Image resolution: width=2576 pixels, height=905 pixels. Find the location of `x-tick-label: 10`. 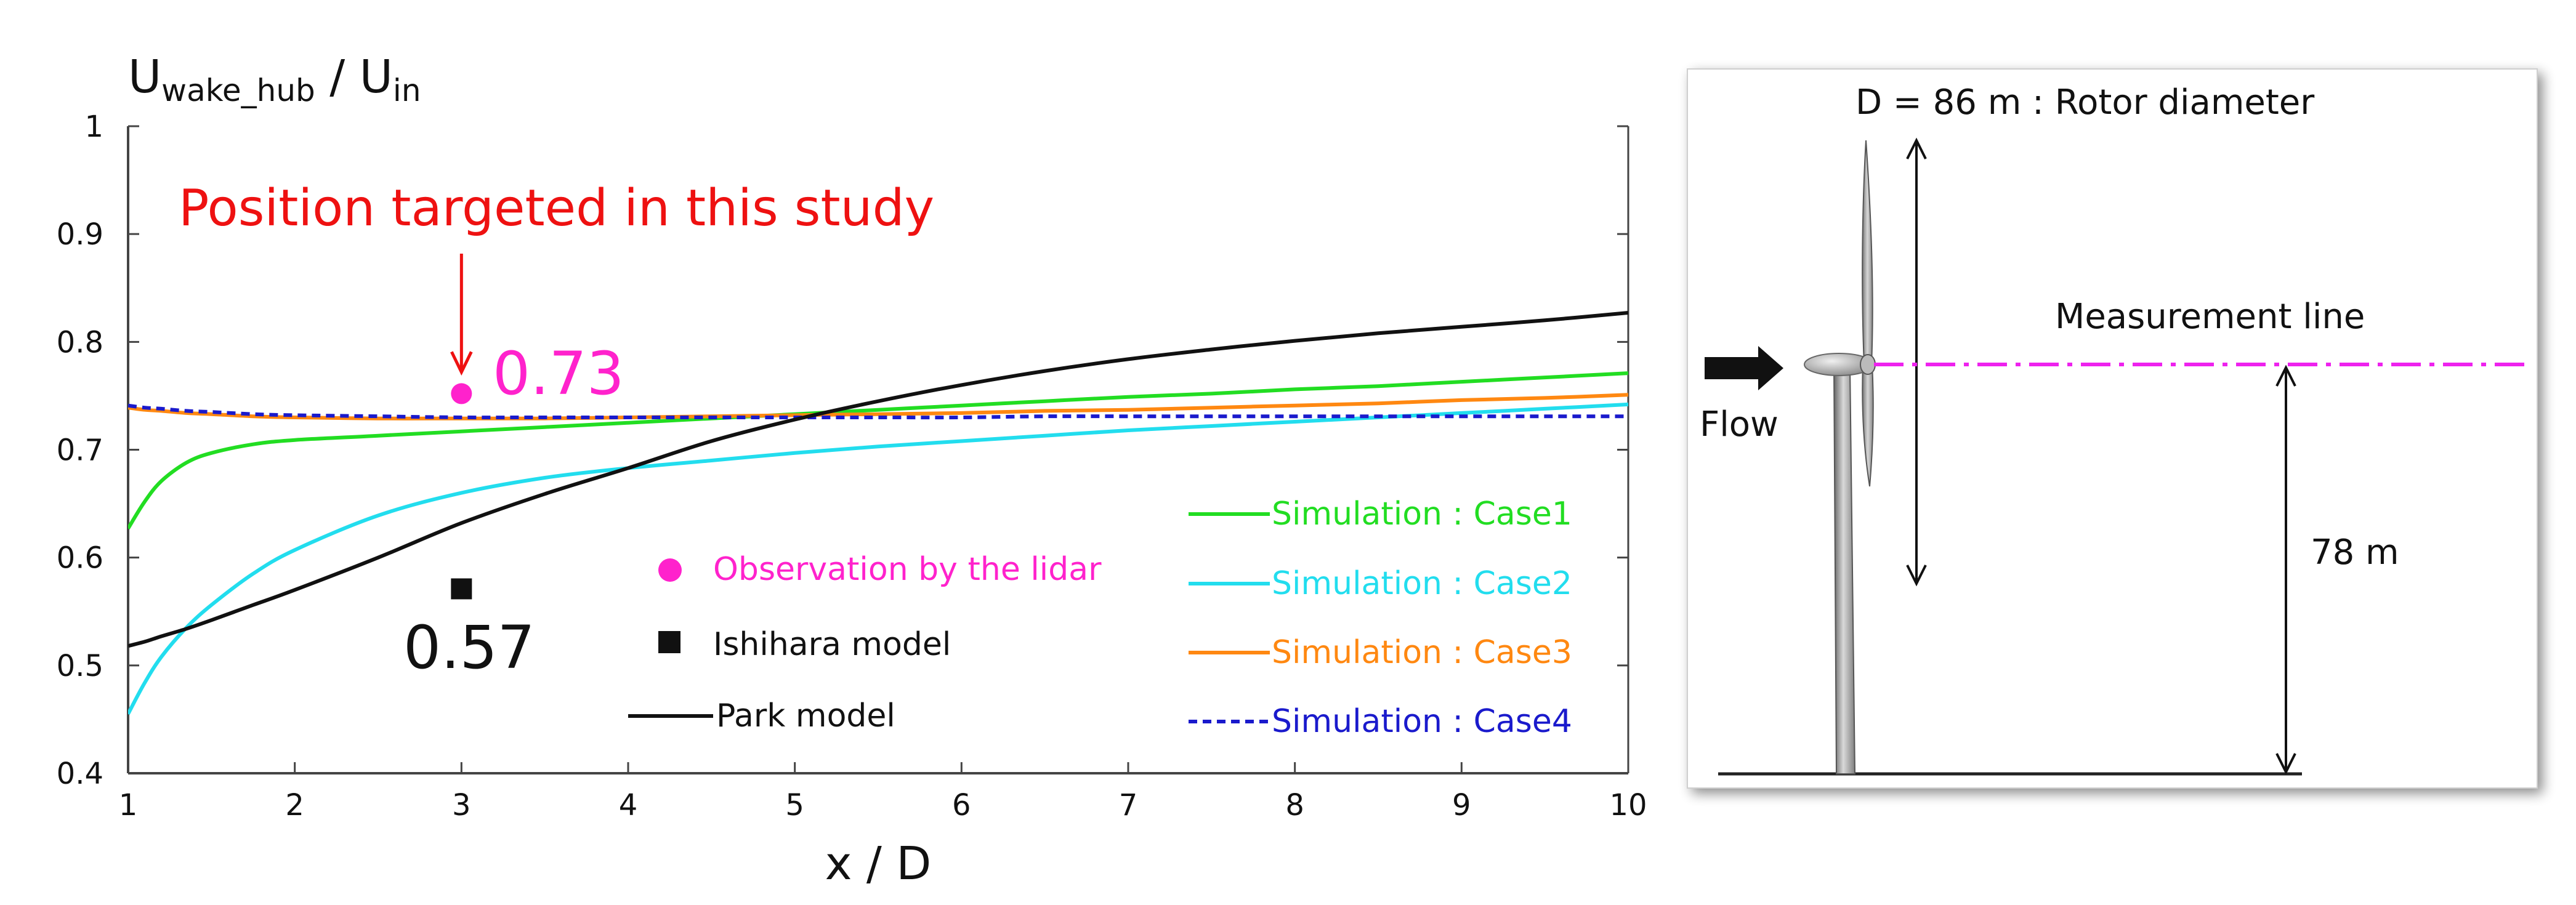

x-tick-label: 10 is located at coordinates (1628, 806).